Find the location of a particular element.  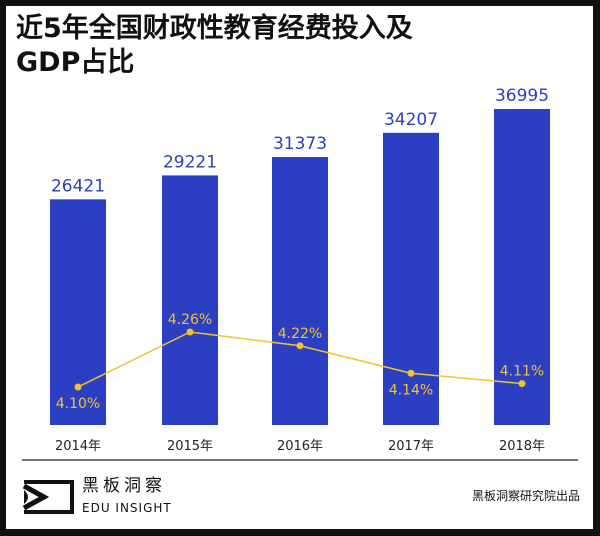

brand-name-cn: 黑板洞察 is located at coordinates (124, 486).